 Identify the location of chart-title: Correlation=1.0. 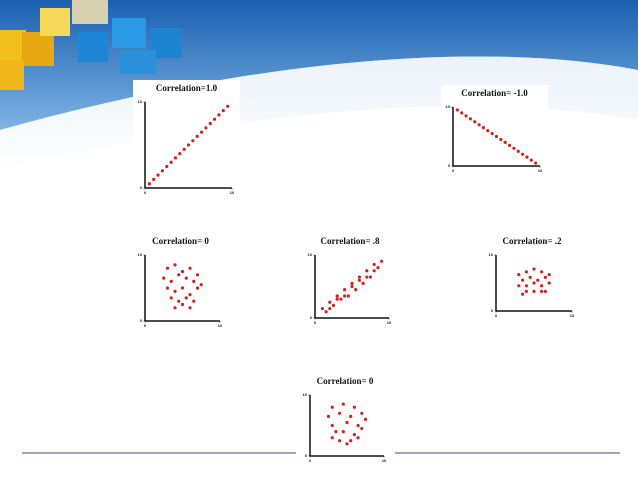
(187, 88).